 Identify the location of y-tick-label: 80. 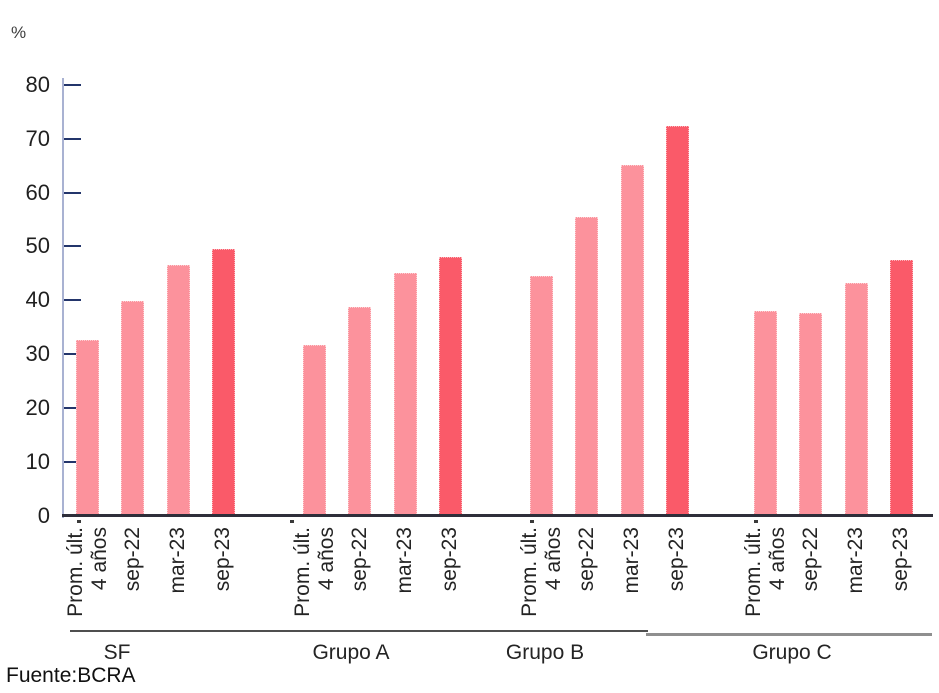
(37, 84).